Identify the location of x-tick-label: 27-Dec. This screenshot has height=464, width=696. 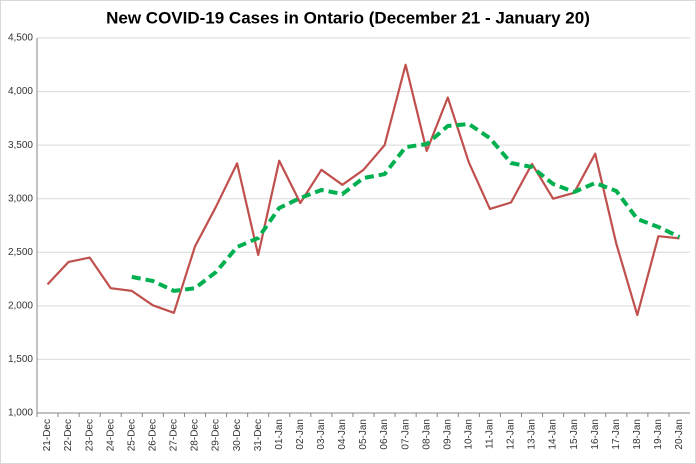
(174, 435).